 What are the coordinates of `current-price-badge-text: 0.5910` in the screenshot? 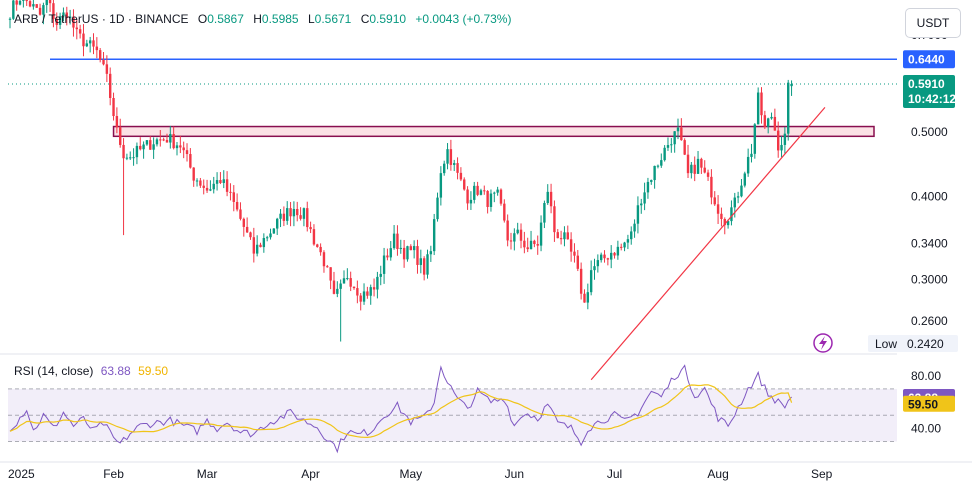 It's located at (926, 84).